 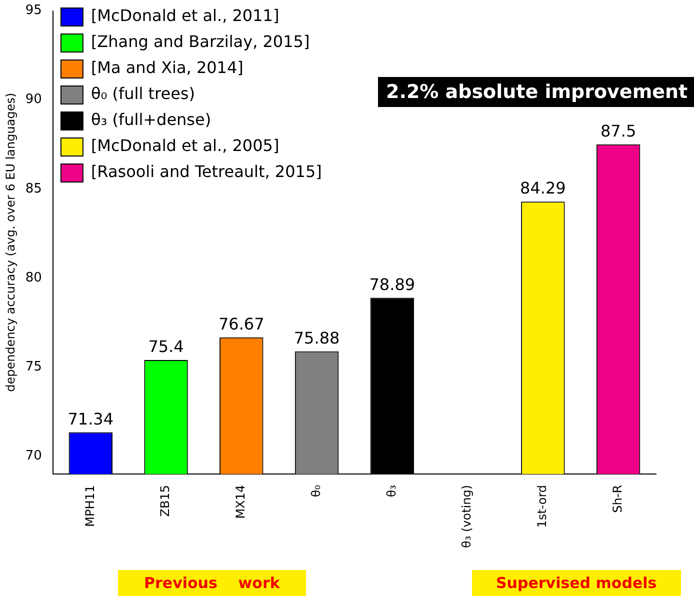 I want to click on annotation: 2.2% absolute improvement, so click(x=536, y=91).